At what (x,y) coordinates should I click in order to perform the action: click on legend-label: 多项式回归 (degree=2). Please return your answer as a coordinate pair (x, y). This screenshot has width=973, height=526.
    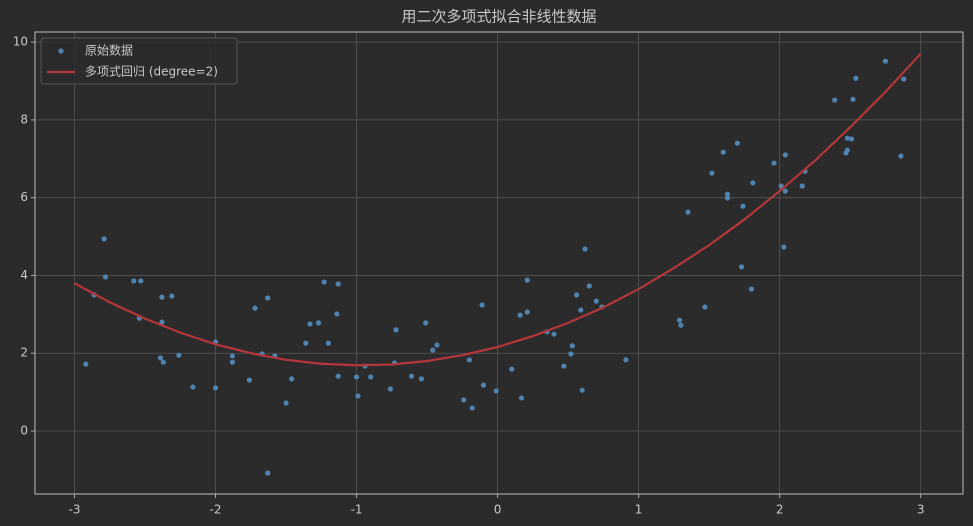
    Looking at the image, I should click on (151, 72).